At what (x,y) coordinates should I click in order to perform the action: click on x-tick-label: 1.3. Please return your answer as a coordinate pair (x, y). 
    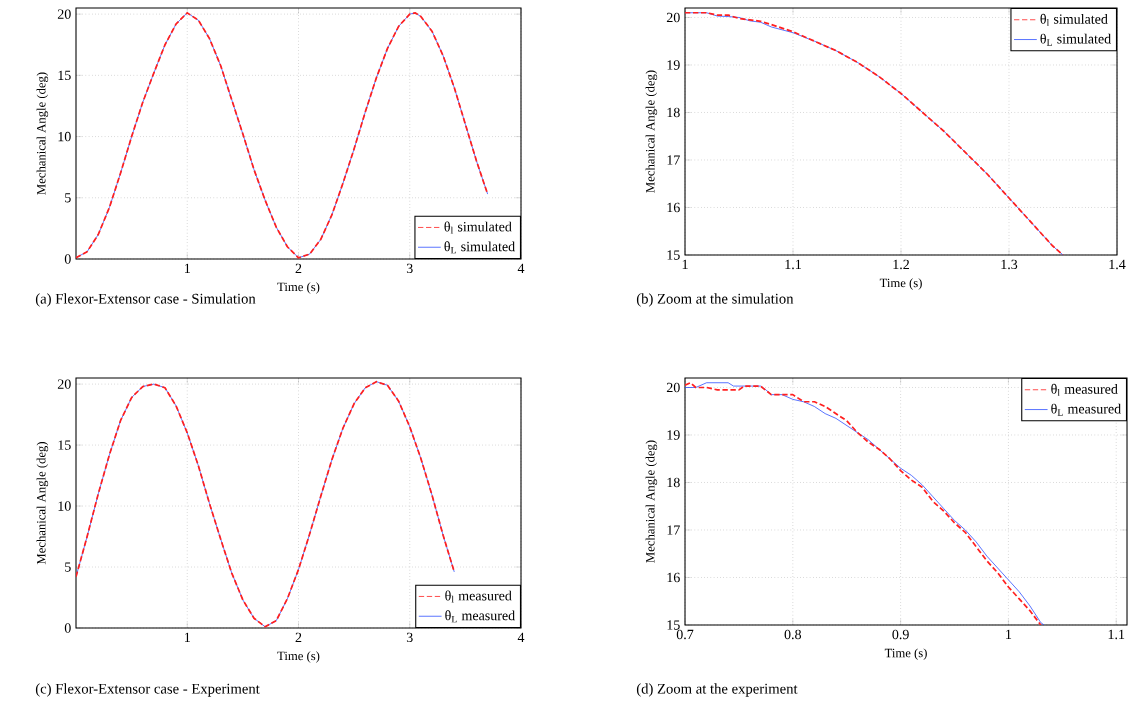
    Looking at the image, I should click on (1009, 264).